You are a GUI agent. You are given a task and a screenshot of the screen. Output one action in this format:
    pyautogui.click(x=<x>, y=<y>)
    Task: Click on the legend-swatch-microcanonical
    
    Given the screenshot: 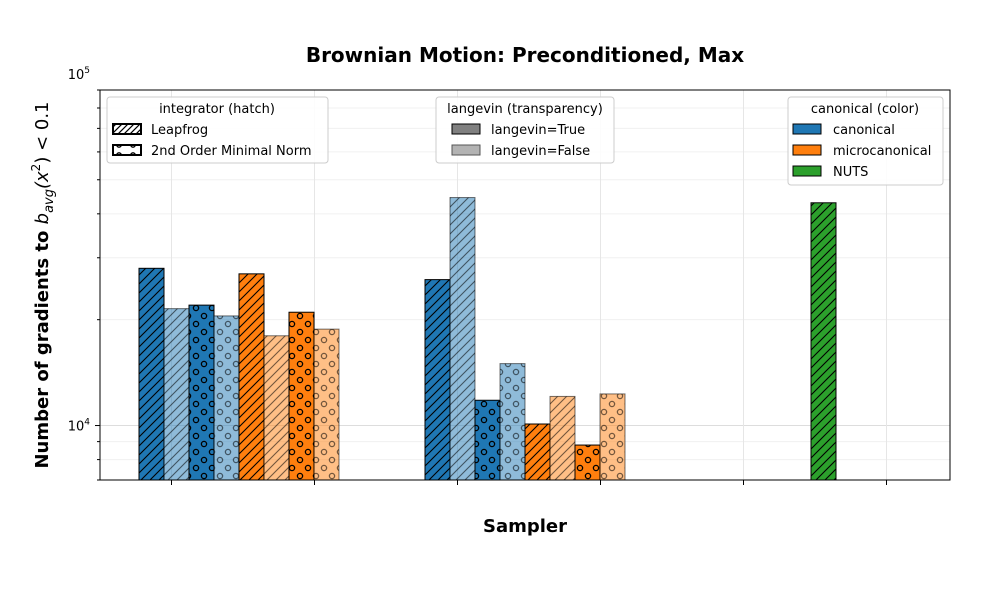 What is the action you would take?
    pyautogui.click(x=807, y=150)
    